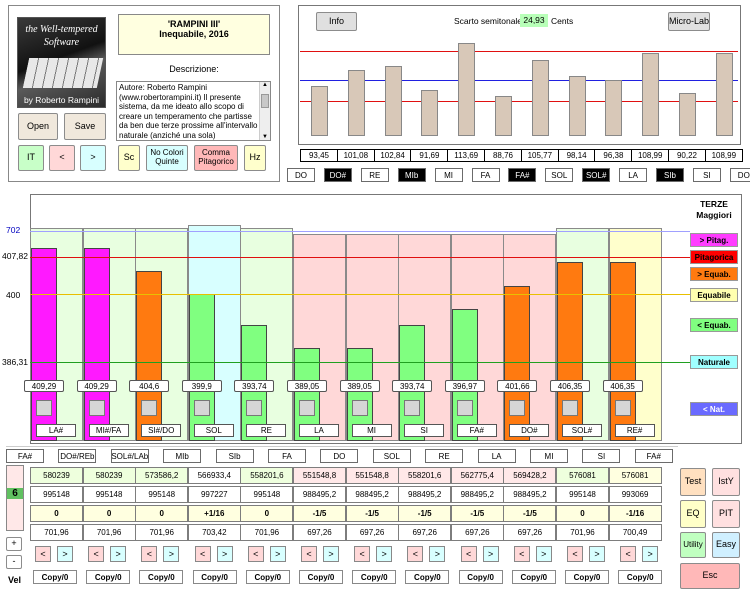  Describe the element at coordinates (670, 175) in the screenshot. I see `chromatic-note: SIb` at that location.